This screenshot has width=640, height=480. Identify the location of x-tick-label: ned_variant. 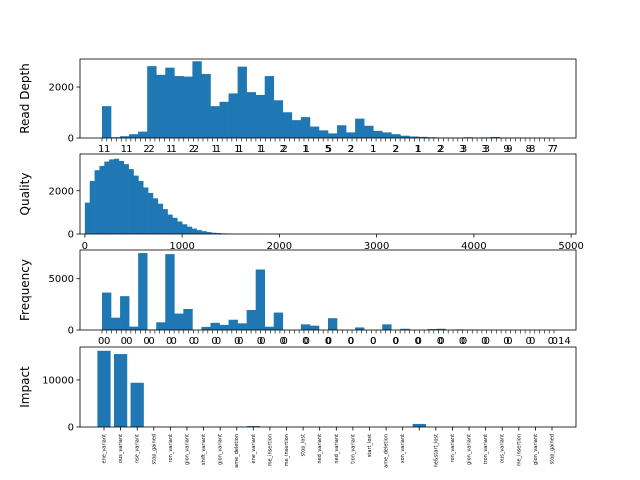
(337, 449).